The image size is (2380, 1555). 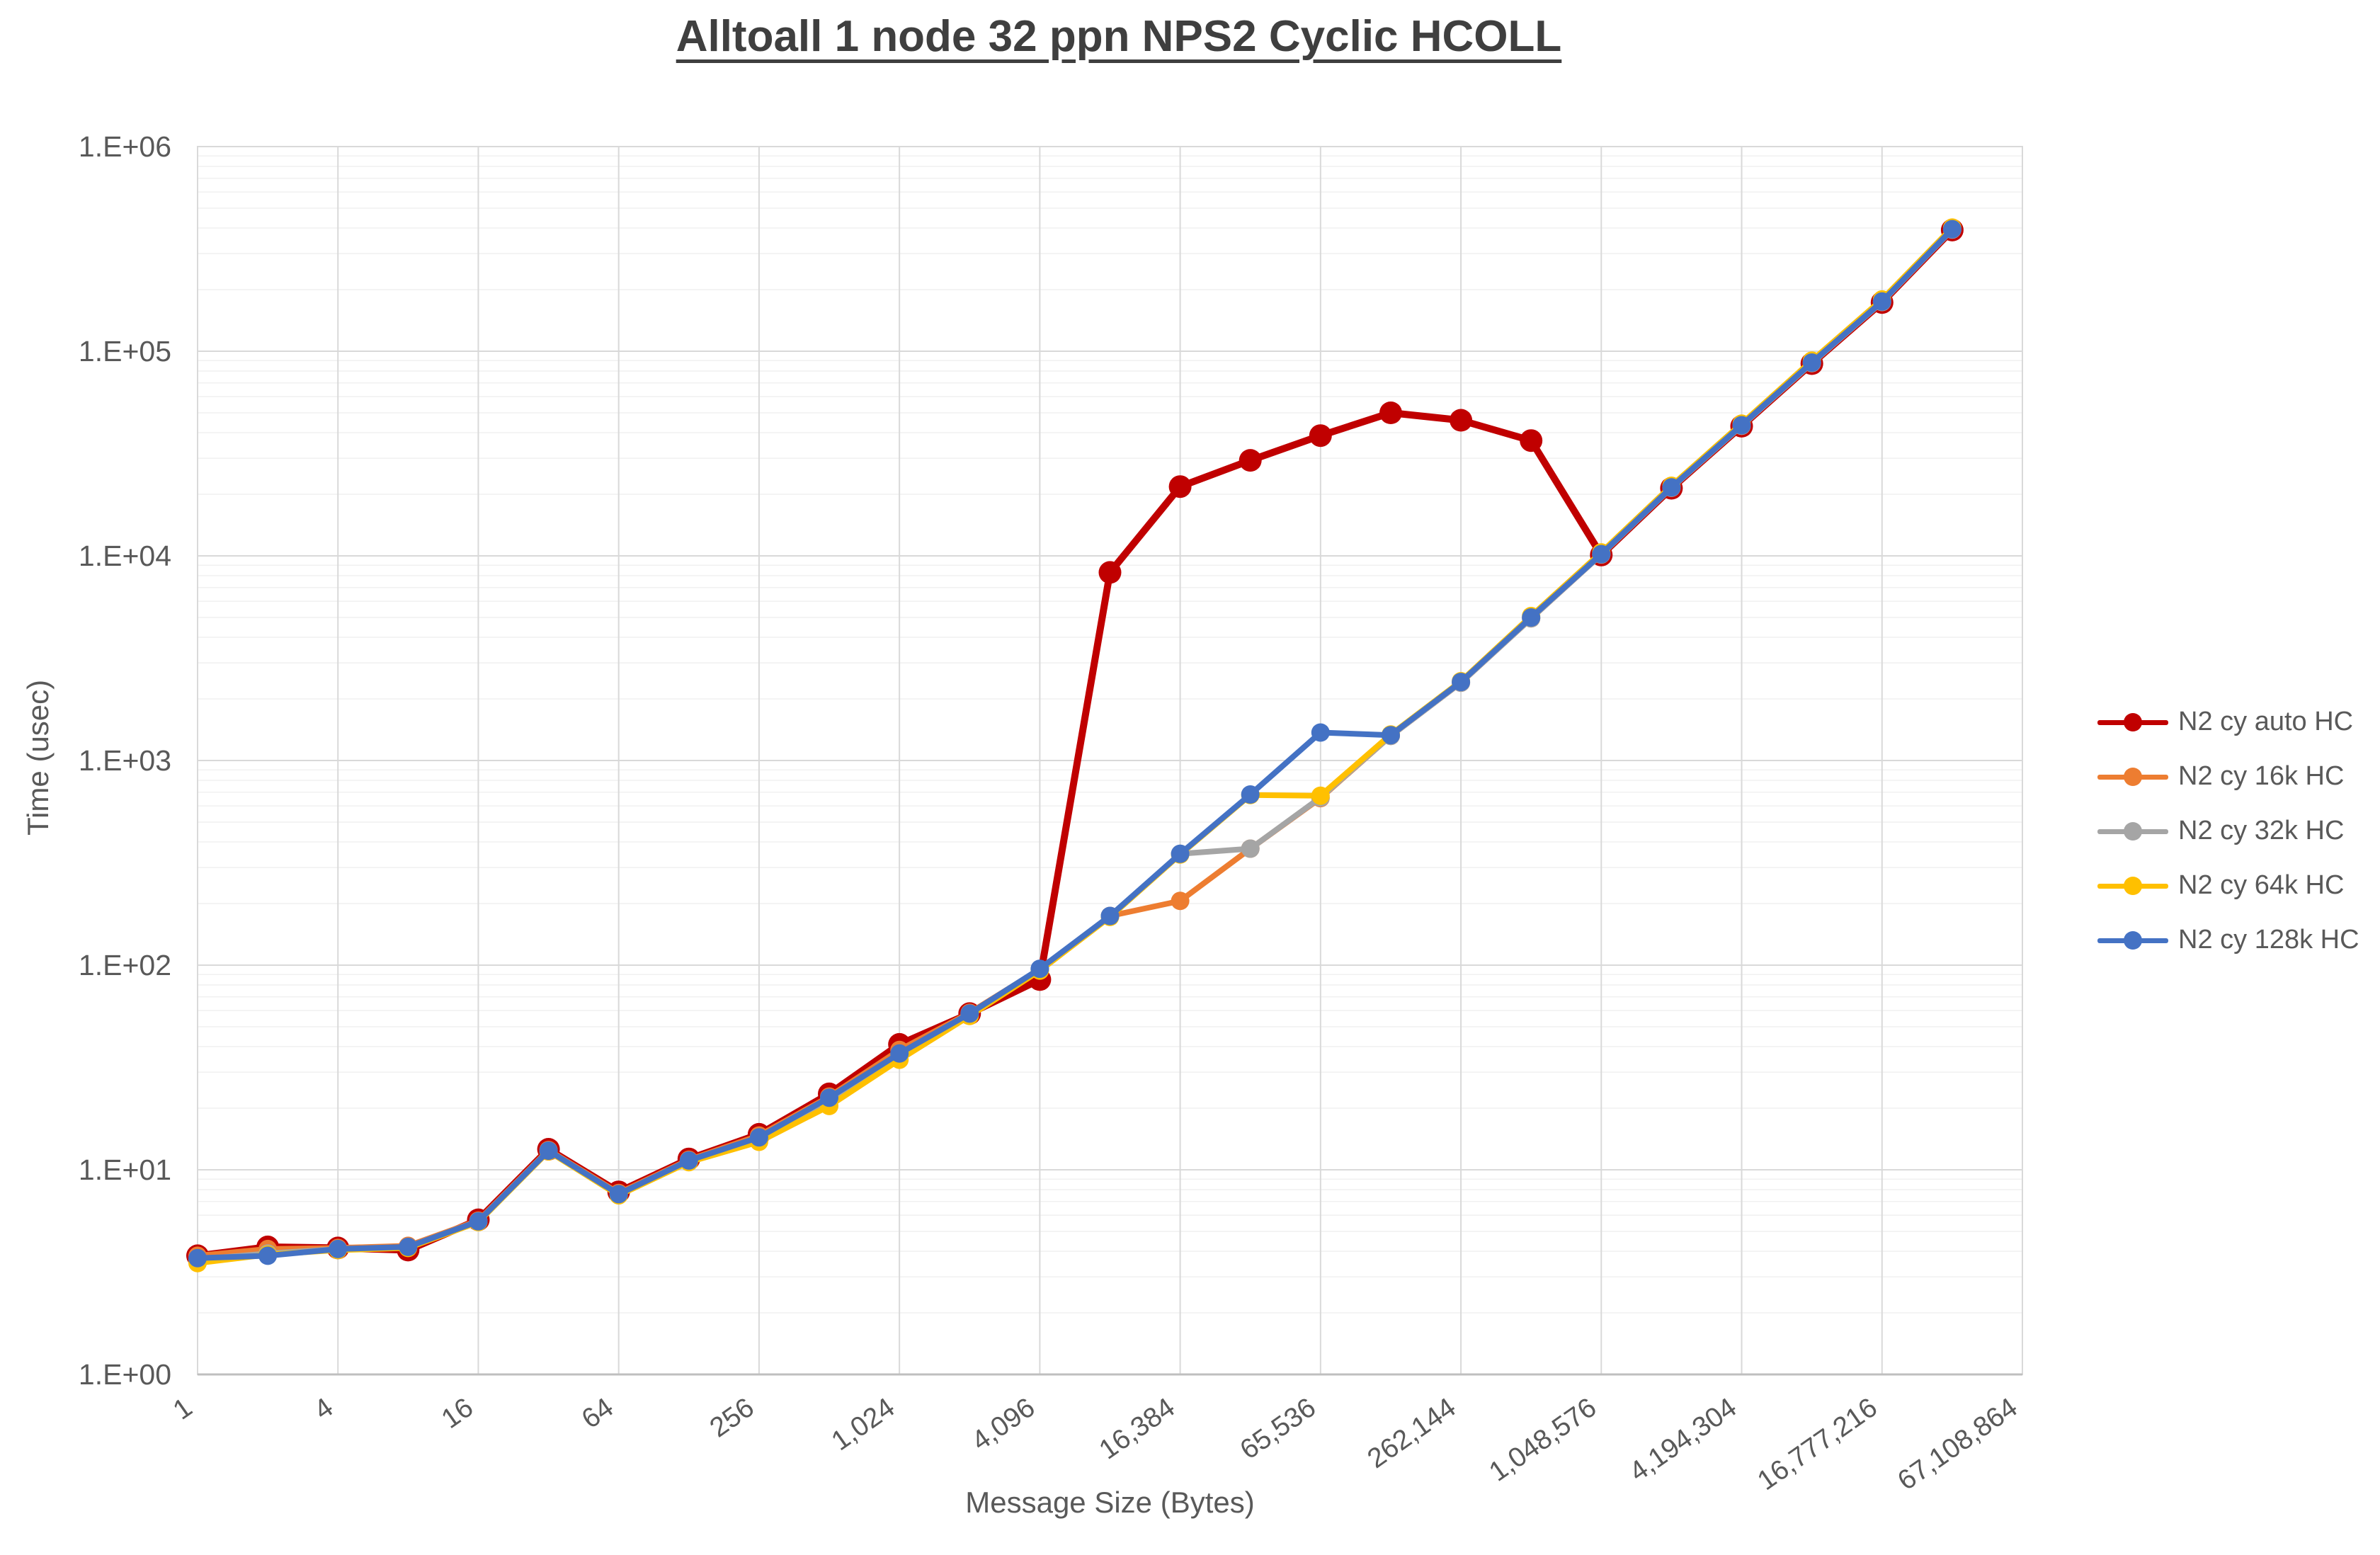 What do you see at coordinates (1119, 36) in the screenshot?
I see `chart-title: Alltoall 1 node 32 ppn NPS2 Cyclic HCOLL` at bounding box center [1119, 36].